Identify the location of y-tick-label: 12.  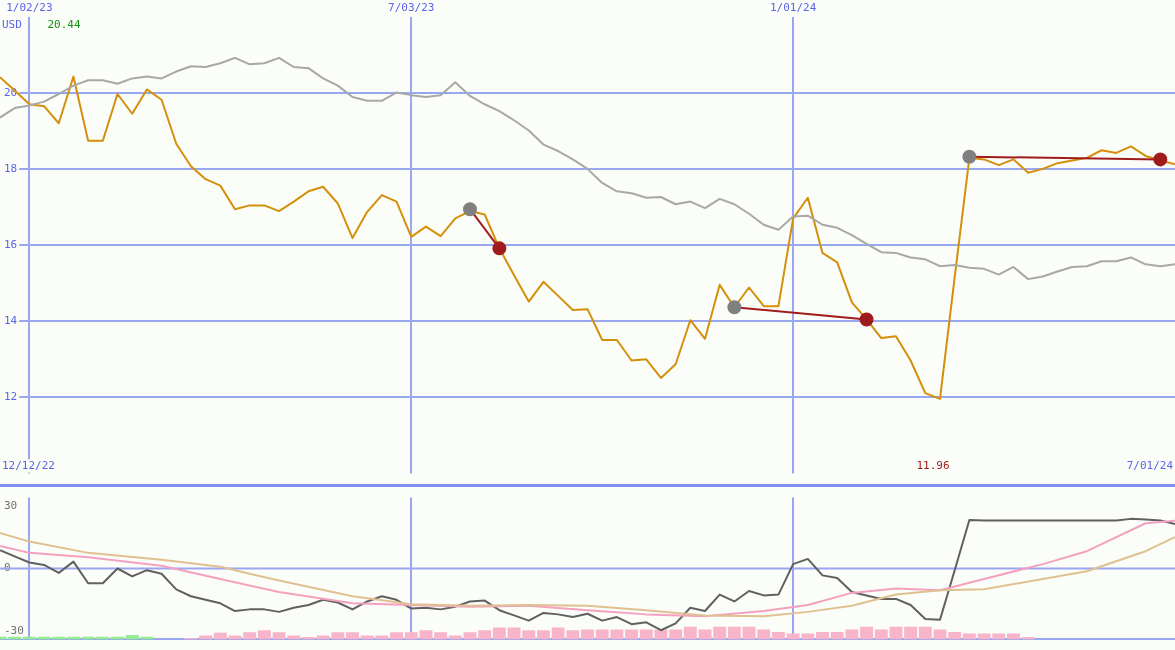
(11, 397).